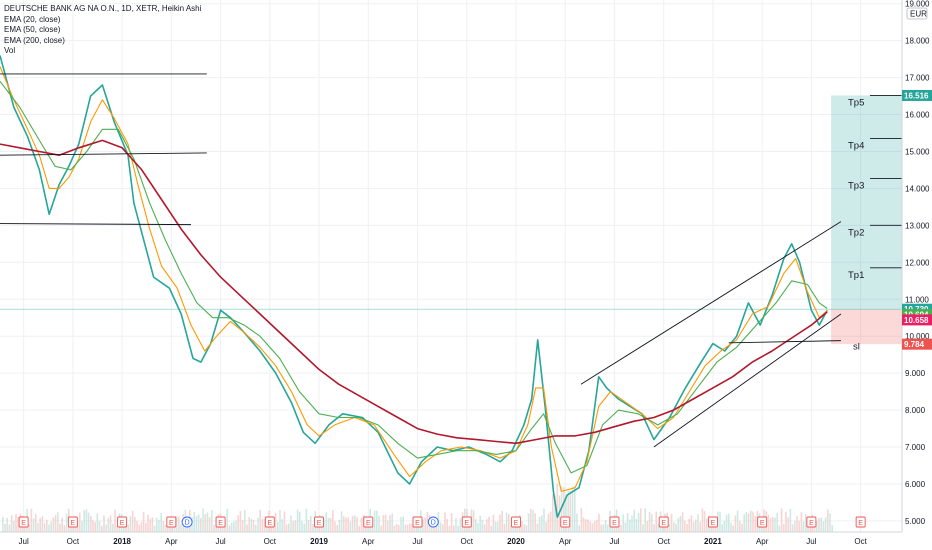 This screenshot has width=932, height=550. What do you see at coordinates (860, 541) in the screenshot?
I see `x-tick-label: Oct` at bounding box center [860, 541].